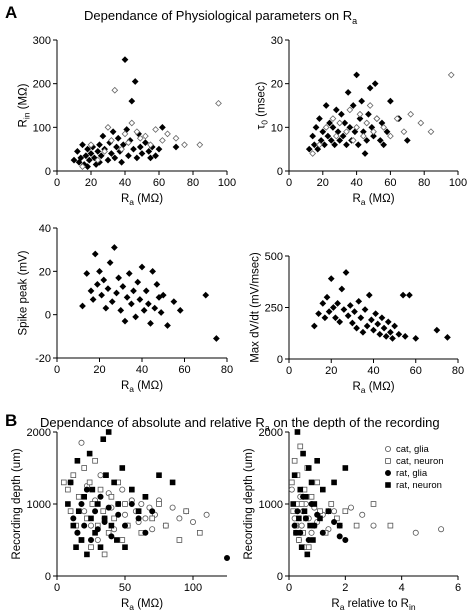  I want to click on x-tick-label: 80, so click(458, 371).